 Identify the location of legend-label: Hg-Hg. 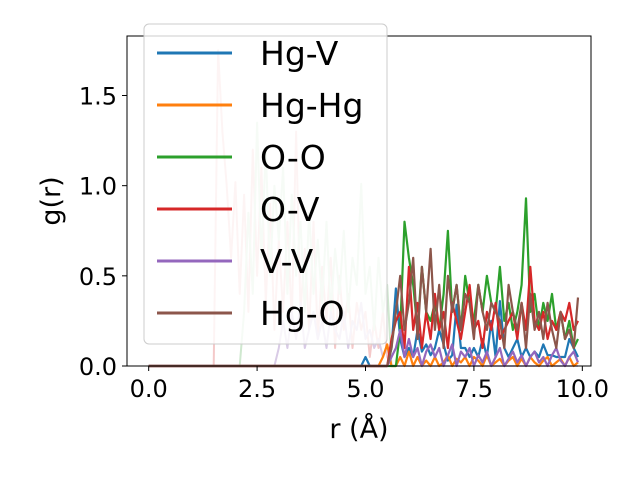
(311, 105).